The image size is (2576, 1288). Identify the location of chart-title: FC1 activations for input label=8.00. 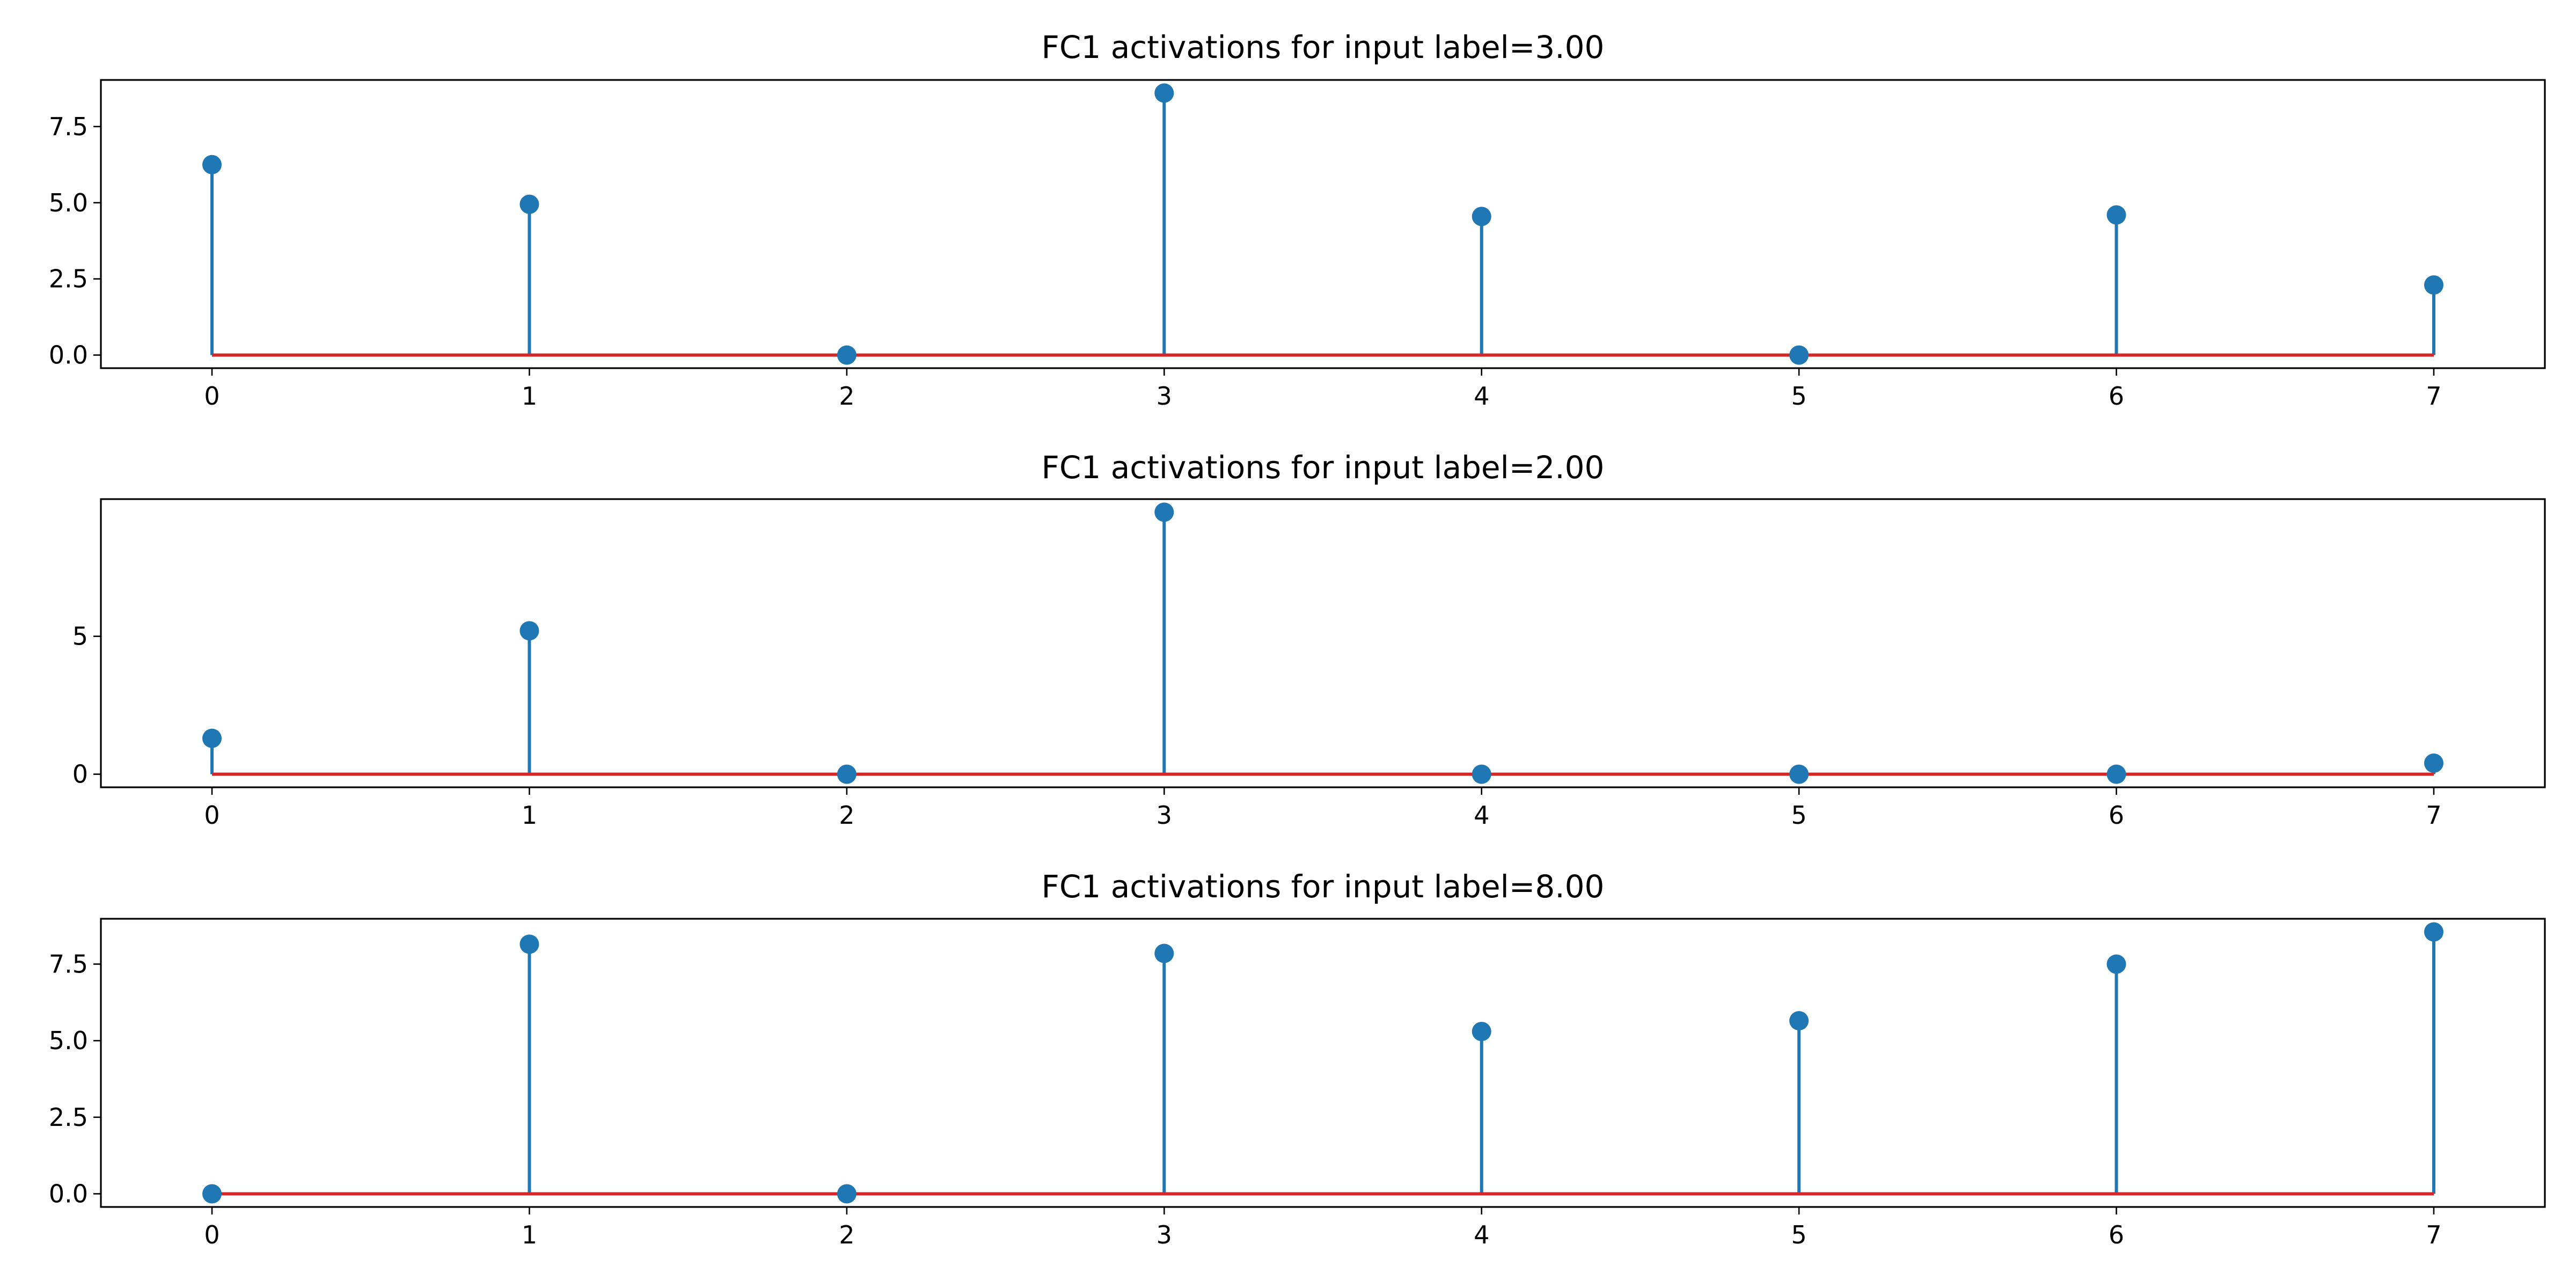
(1323, 886).